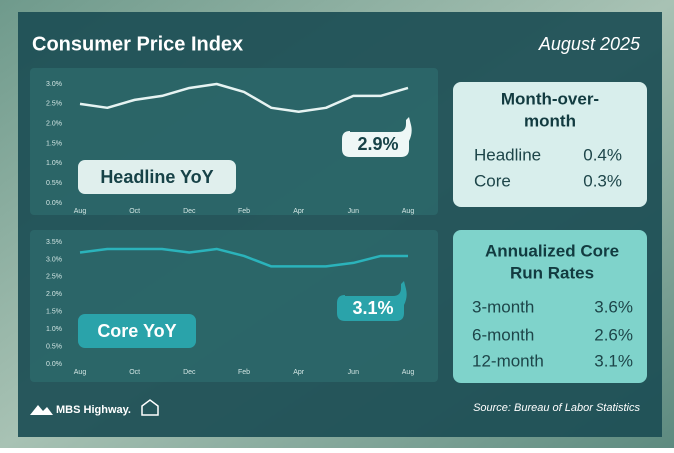  I want to click on run-rate-label: 12-month, so click(508, 360).